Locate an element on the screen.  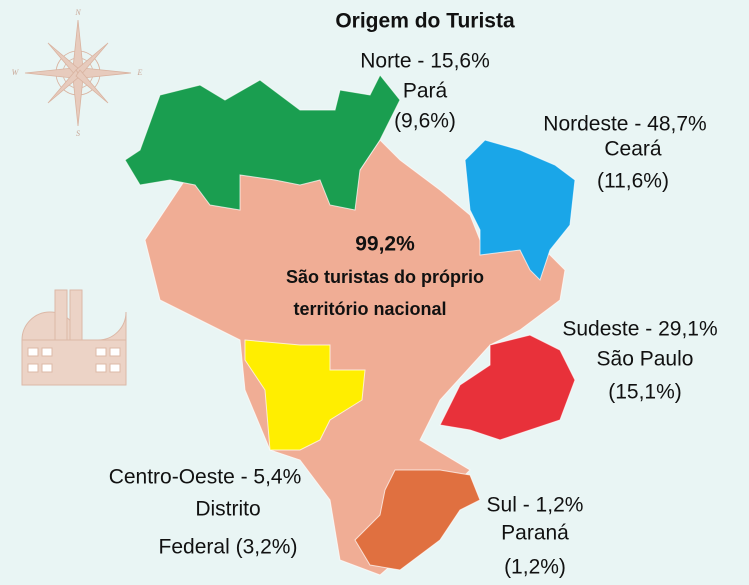
center-value: 99,2% is located at coordinates (385, 244).